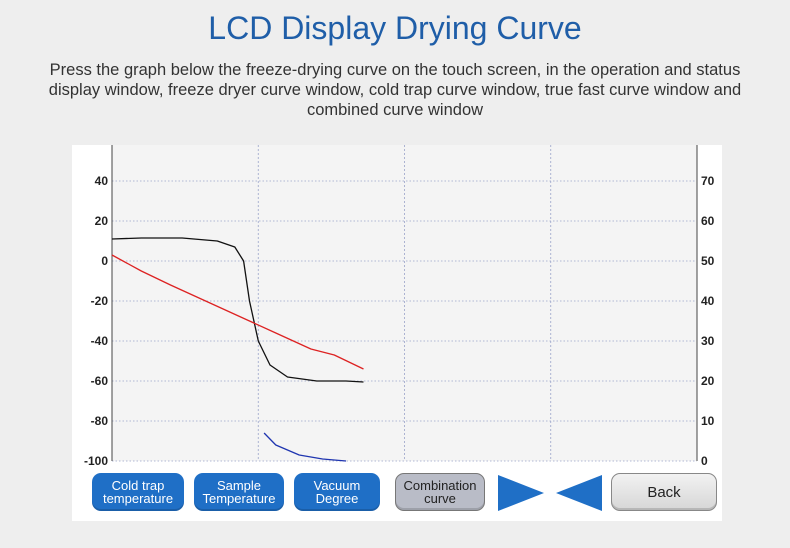  I want to click on y-left-tick-label: -100, so click(96, 461).